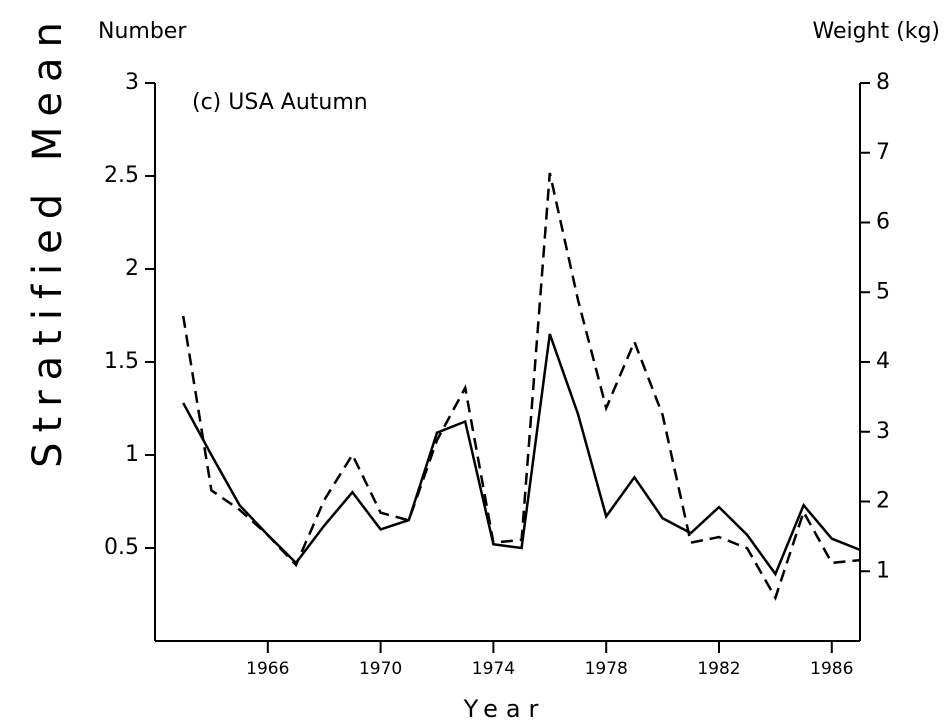 The height and width of the screenshot is (727, 946). What do you see at coordinates (493, 669) in the screenshot?
I see `x-tick-label: 1974` at bounding box center [493, 669].